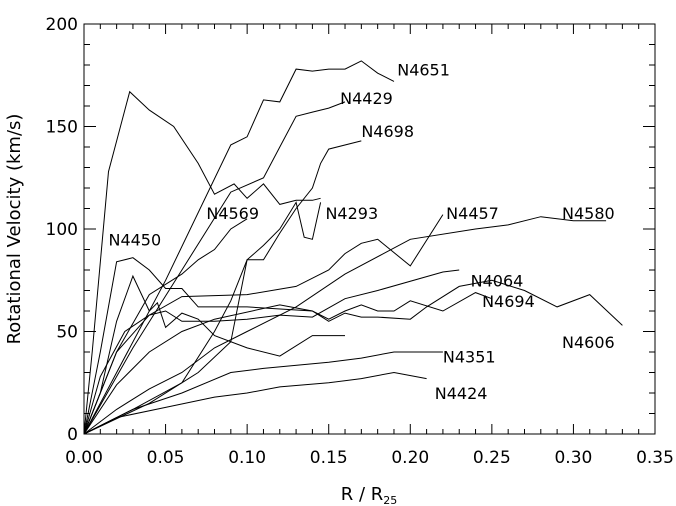 The height and width of the screenshot is (506, 676). I want to click on curve-n4569, so click(165, 326).